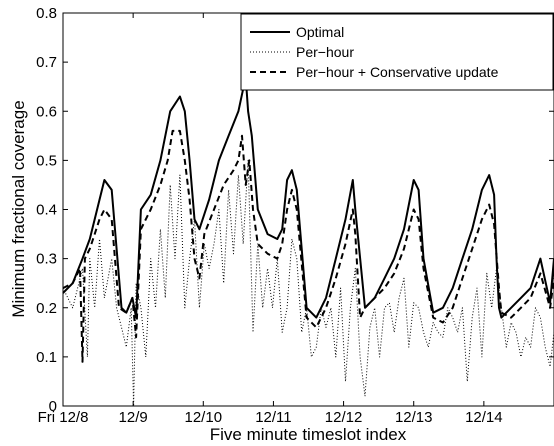  I want to click on y-tick-label: 0.3, so click(46, 259).